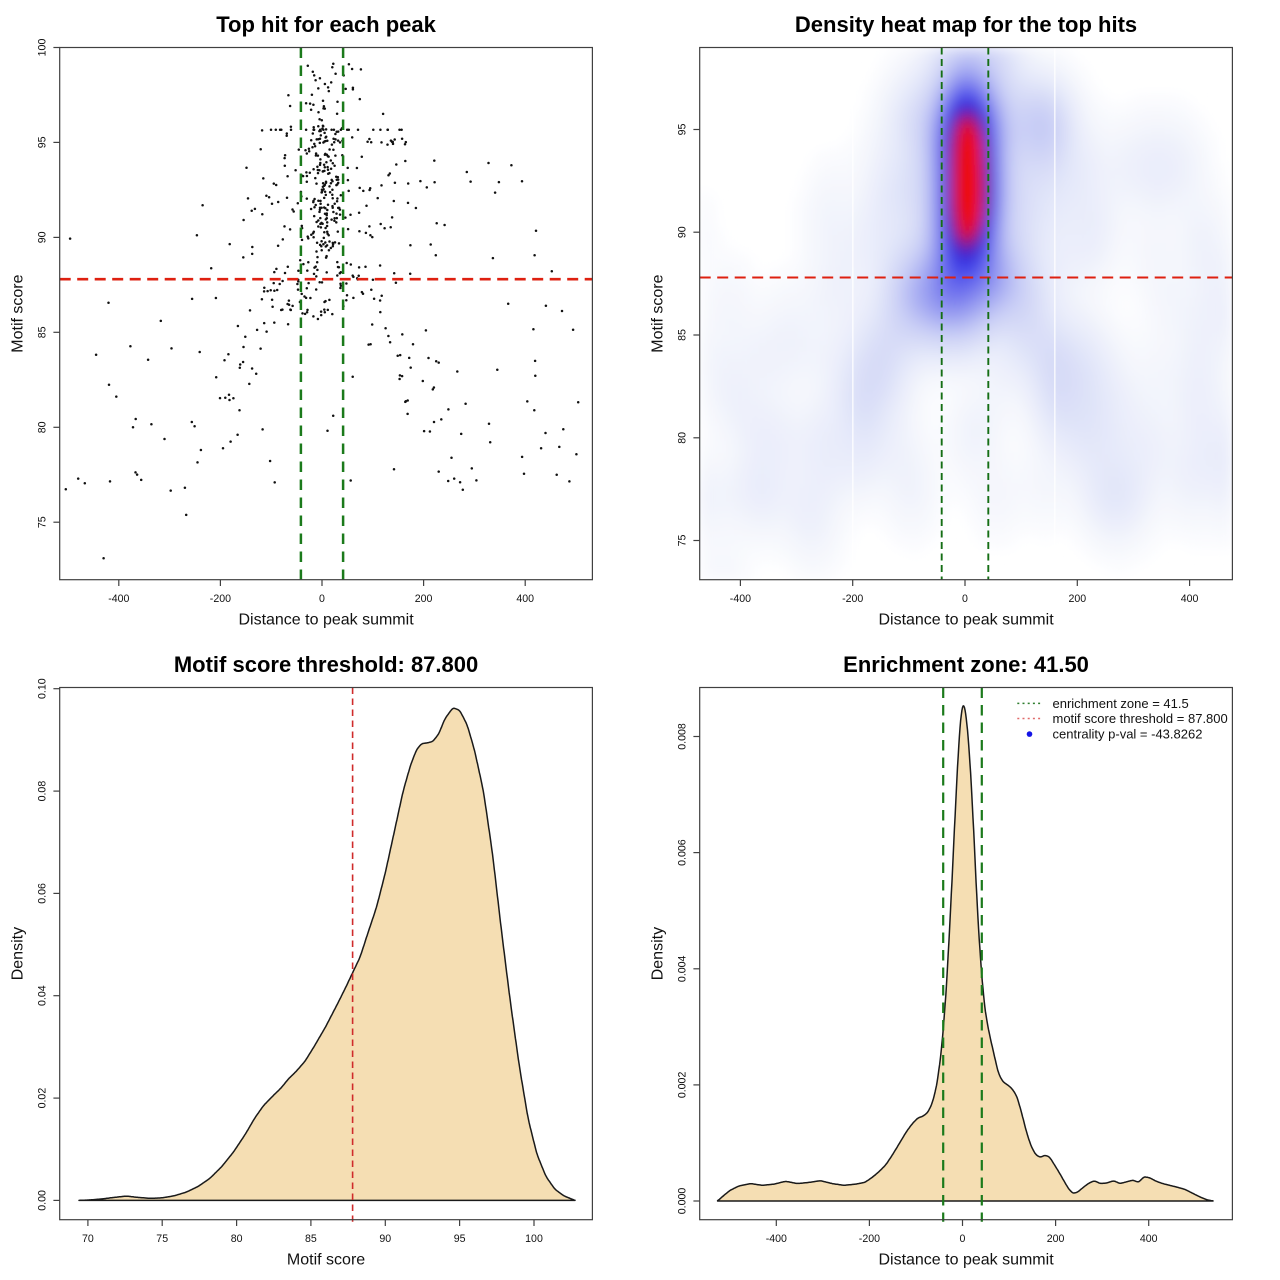 The height and width of the screenshot is (1280, 1280). What do you see at coordinates (326, 24) in the screenshot?
I see `svg-text: Top hit for each peak` at bounding box center [326, 24].